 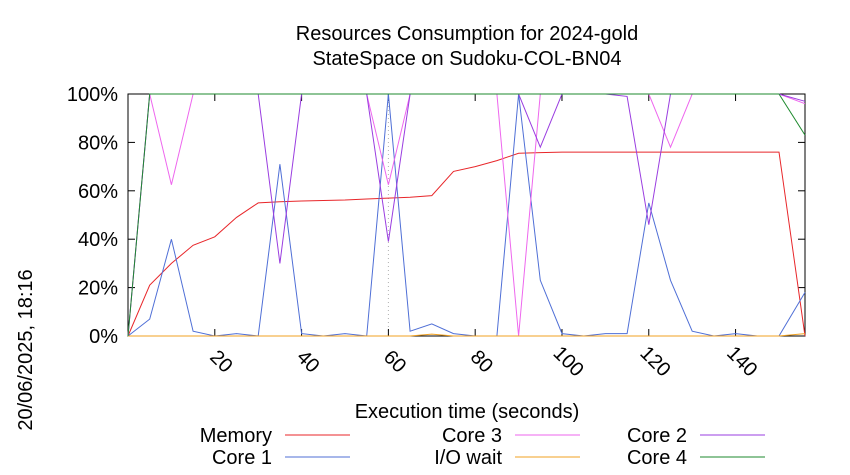 I want to click on x-axis-label: Execution time (seconds), so click(x=467, y=412).